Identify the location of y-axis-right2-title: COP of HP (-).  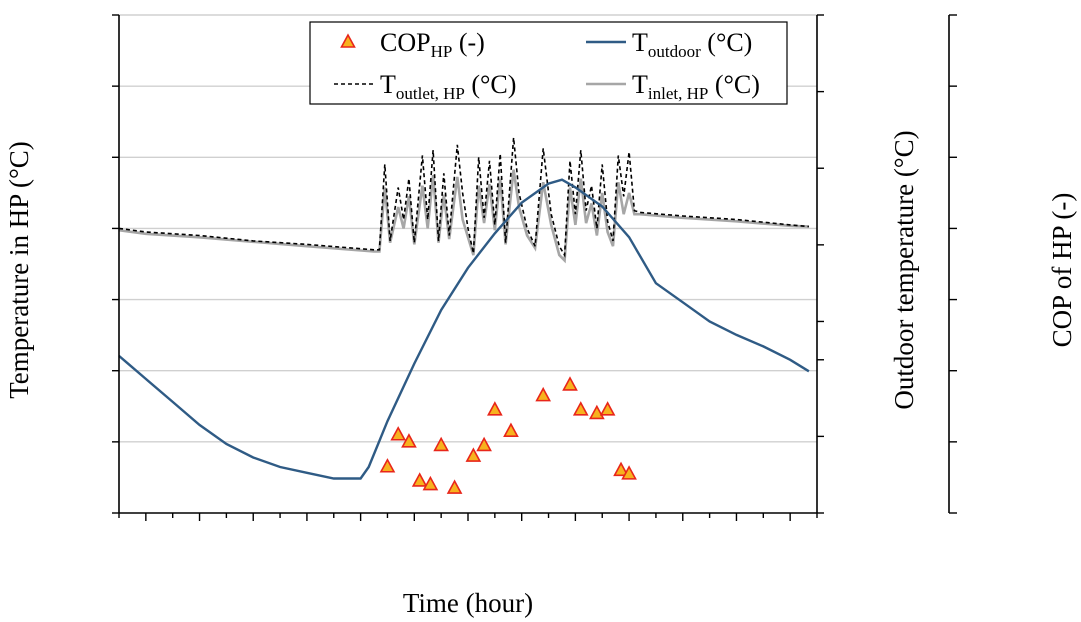
(1062, 270).